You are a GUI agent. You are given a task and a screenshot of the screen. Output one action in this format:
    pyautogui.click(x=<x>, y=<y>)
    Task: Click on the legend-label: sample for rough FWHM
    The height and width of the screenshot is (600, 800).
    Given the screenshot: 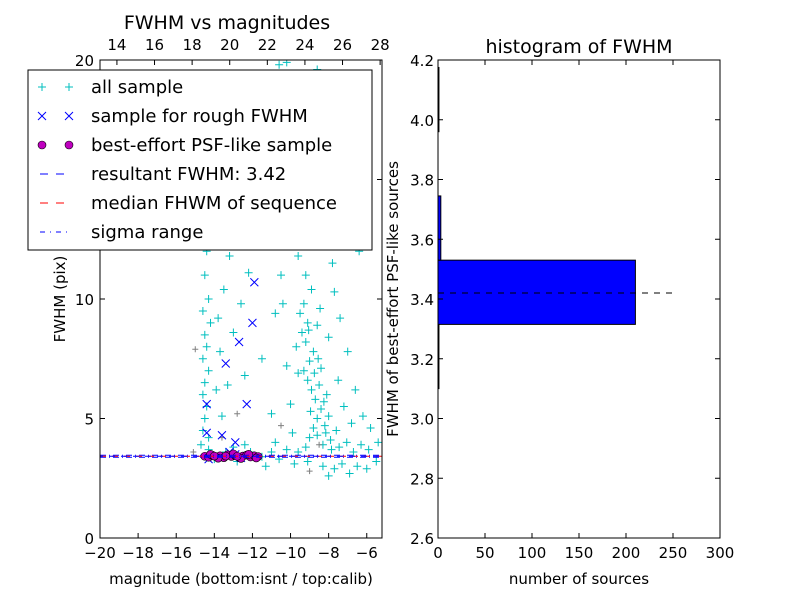 What is the action you would take?
    pyautogui.click(x=199, y=116)
    